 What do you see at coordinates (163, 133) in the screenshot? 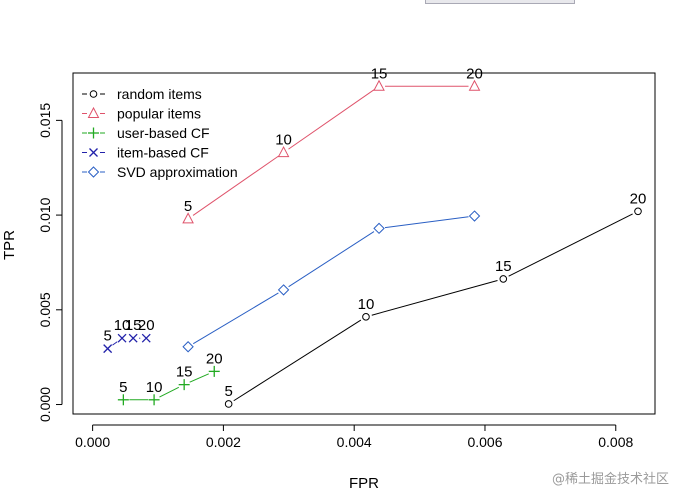
I see `legend-label: user-based CF` at bounding box center [163, 133].